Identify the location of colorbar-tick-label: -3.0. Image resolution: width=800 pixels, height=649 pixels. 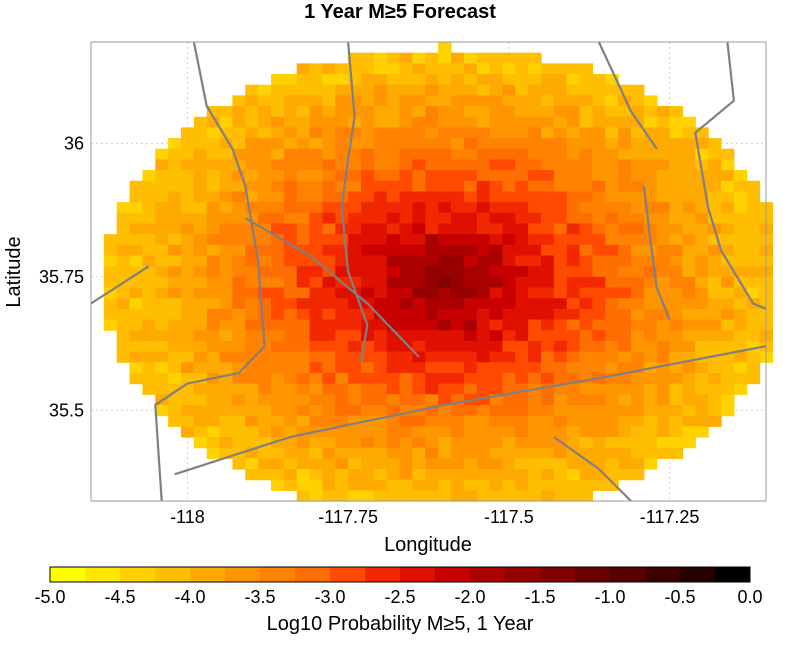
(329, 597).